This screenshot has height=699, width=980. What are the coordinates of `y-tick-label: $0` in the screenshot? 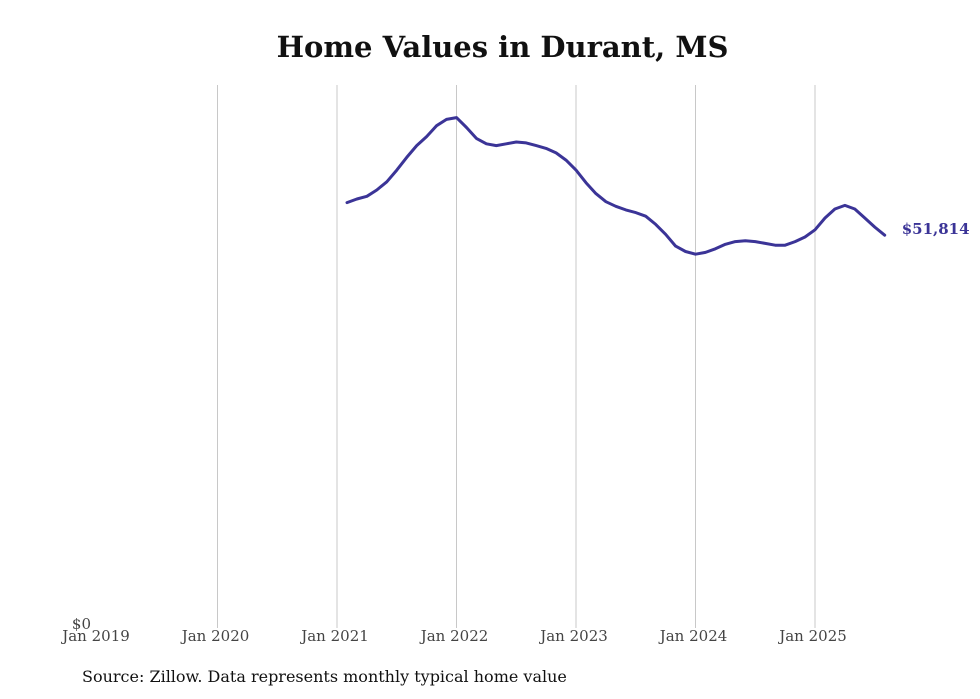 It's located at (81, 624).